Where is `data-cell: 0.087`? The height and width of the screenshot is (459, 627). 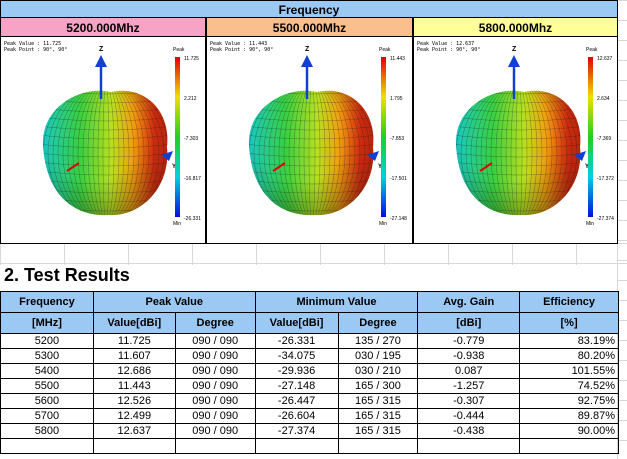
data-cell: 0.087 is located at coordinates (469, 371).